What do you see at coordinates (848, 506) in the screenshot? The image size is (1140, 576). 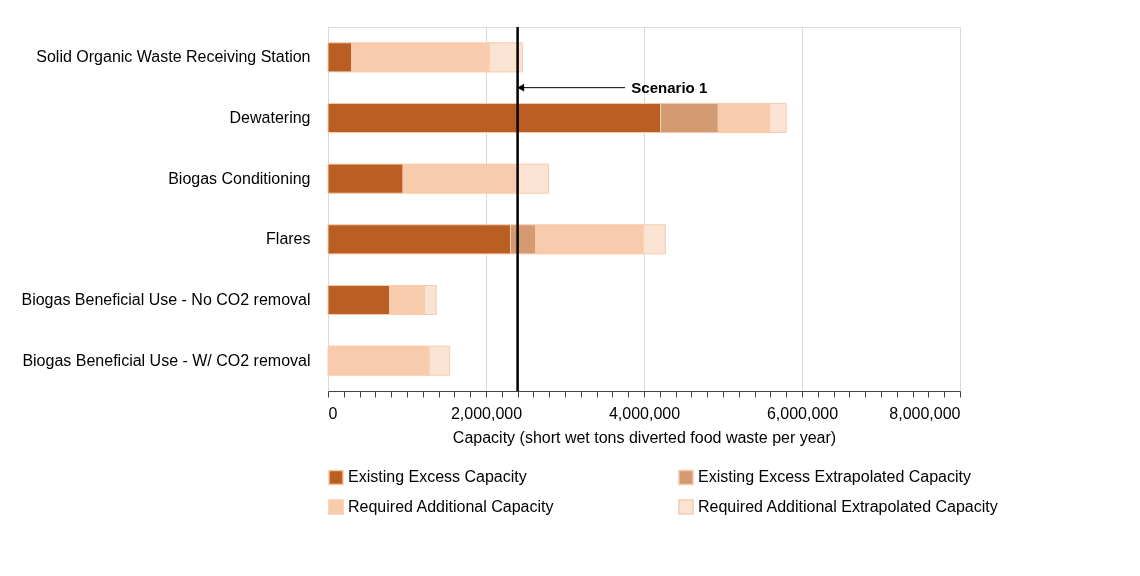 I see `legend-label: Required Additional Extrapolated Capacity` at bounding box center [848, 506].